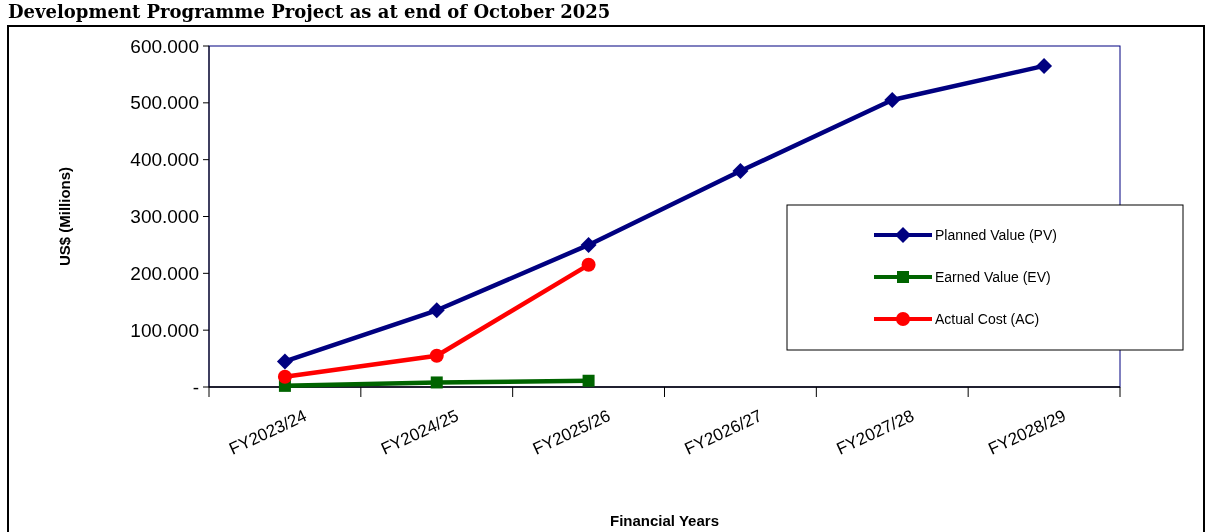 This screenshot has height=532, width=1206. Describe the element at coordinates (309, 11) in the screenshot. I see `chart-title: Development Programme Project as at end of October 2025` at that location.